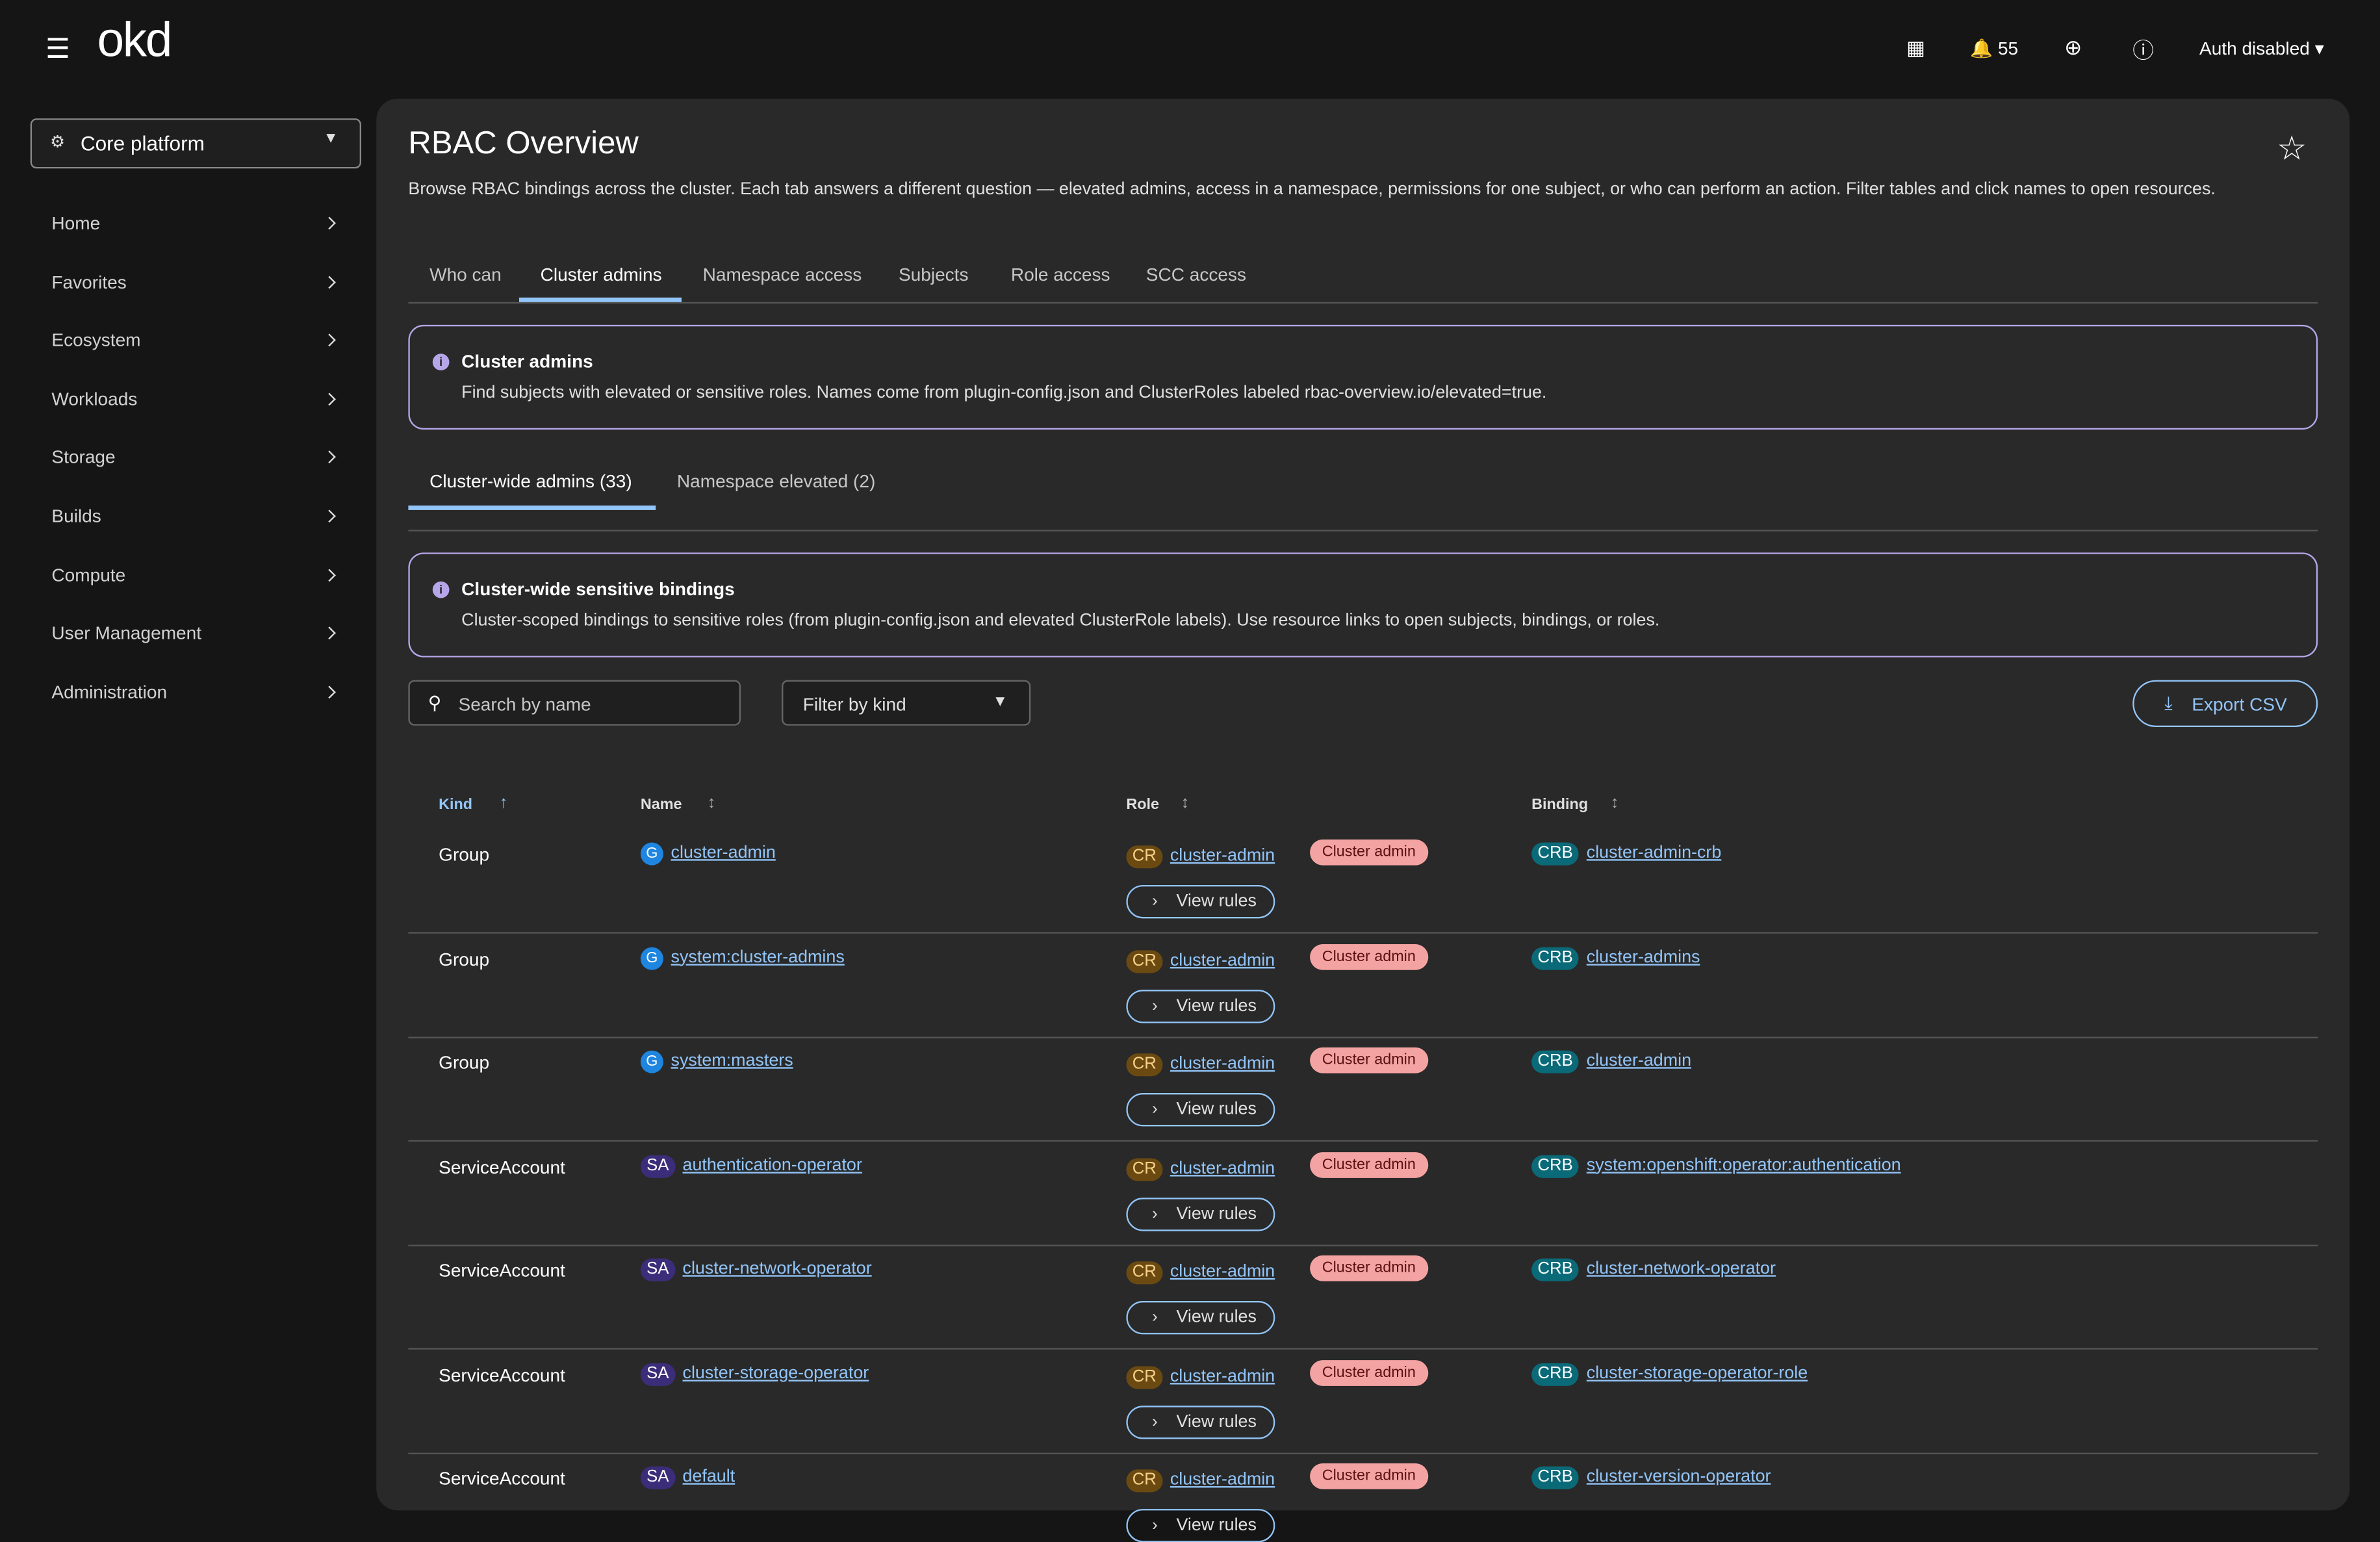 The width and height of the screenshot is (2380, 1542). What do you see at coordinates (1639, 1060) in the screenshot?
I see `binding-link: cluster-admin` at bounding box center [1639, 1060].